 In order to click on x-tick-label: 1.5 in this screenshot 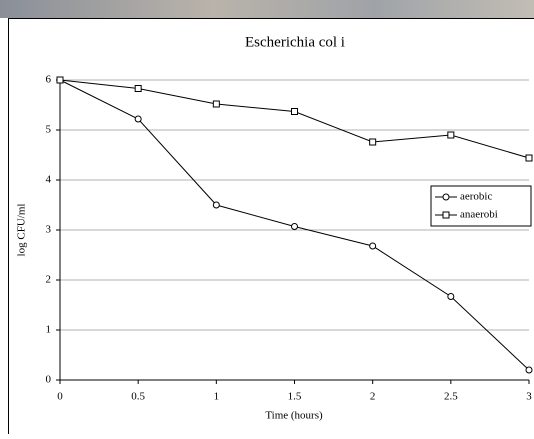, I will do `click(295, 397)`.